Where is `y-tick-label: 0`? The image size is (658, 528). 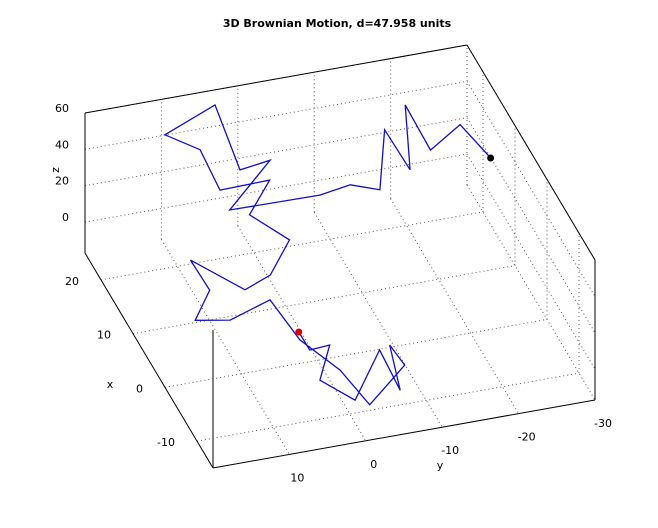 y-tick-label: 0 is located at coordinates (373, 464).